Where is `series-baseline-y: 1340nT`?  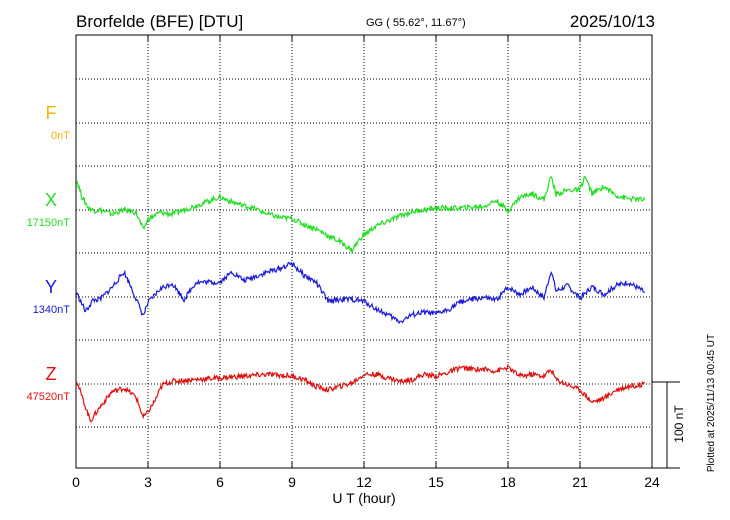 series-baseline-y: 1340nT is located at coordinates (52, 310).